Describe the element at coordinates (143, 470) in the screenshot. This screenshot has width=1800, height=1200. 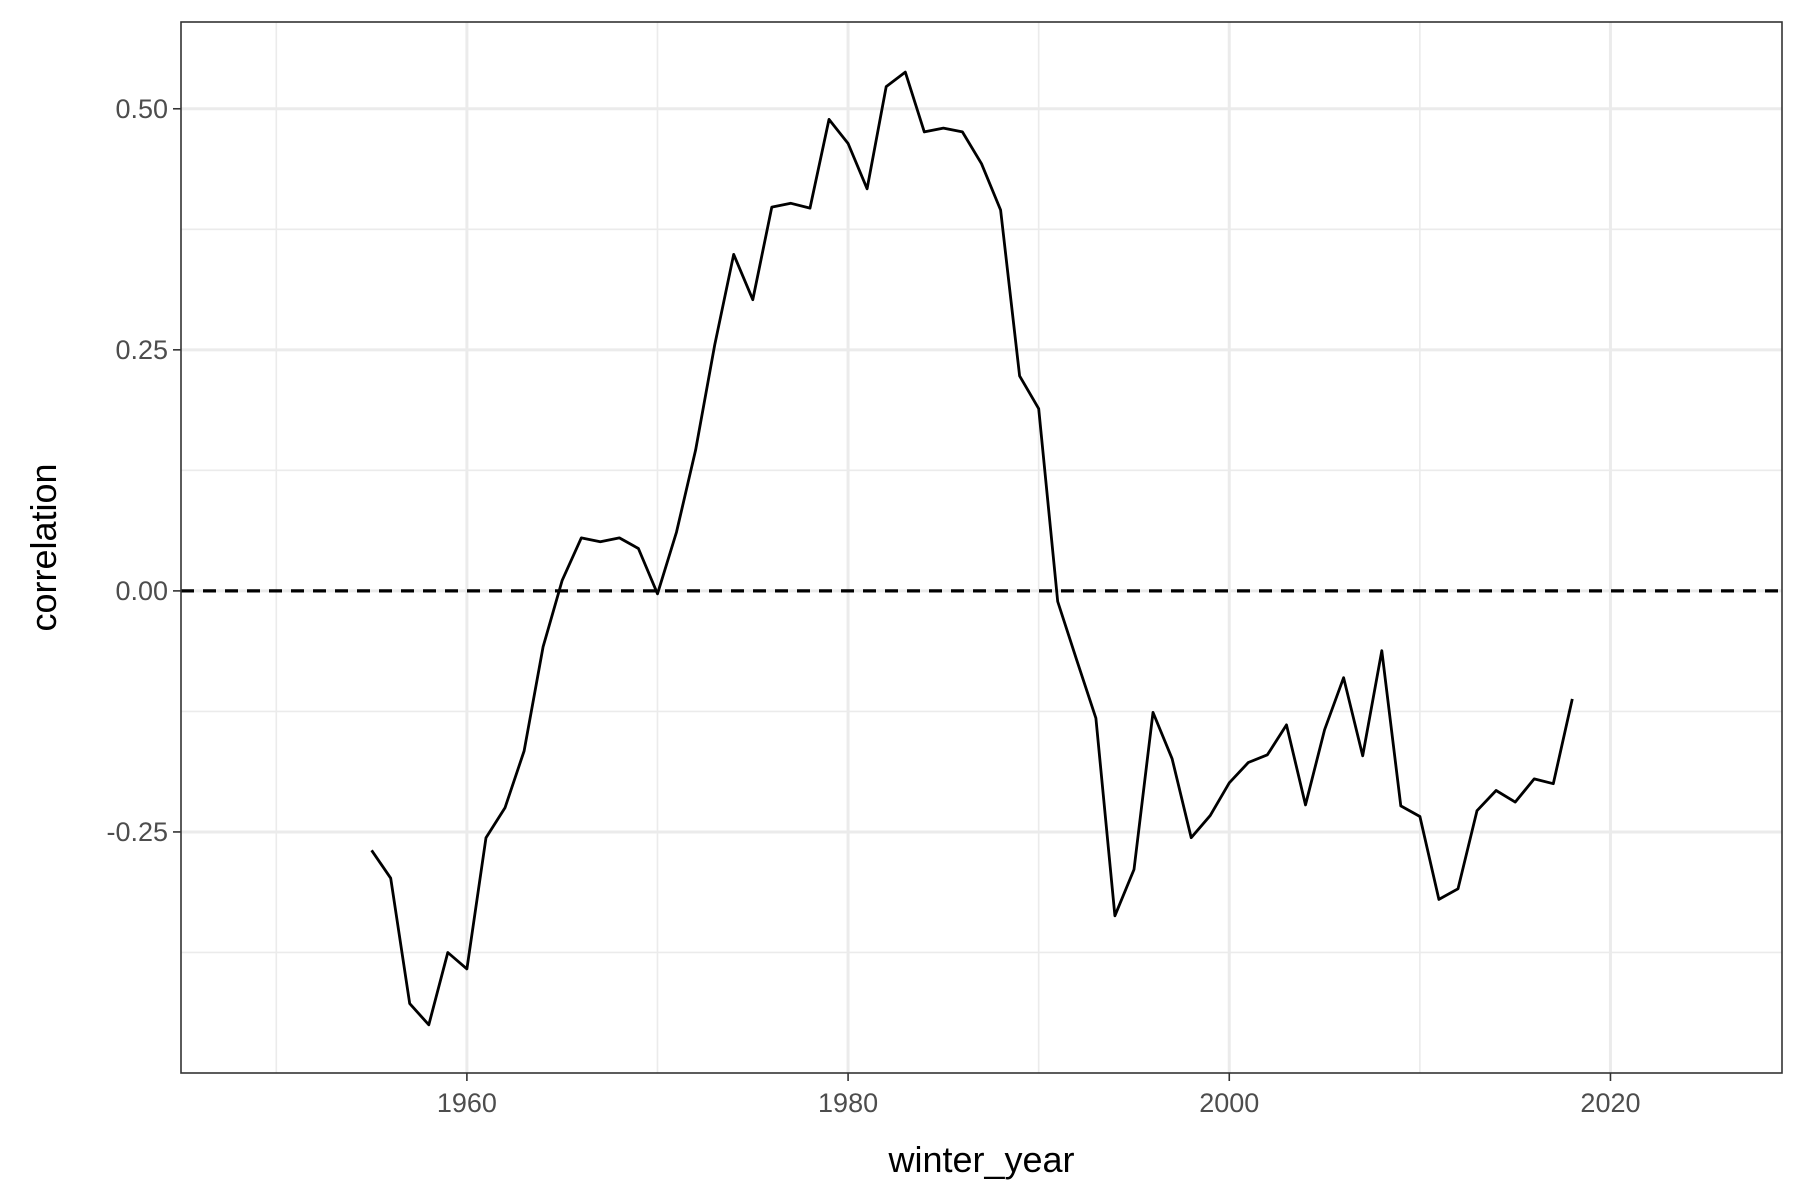
I see `y-axis: -0.25 0.00 0.25 0.50` at that location.